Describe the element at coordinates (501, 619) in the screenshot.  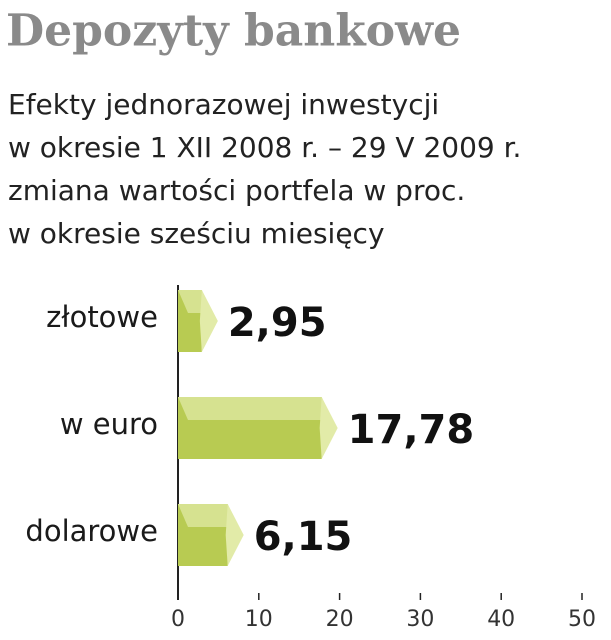
I see `x-tick-label: 40` at that location.